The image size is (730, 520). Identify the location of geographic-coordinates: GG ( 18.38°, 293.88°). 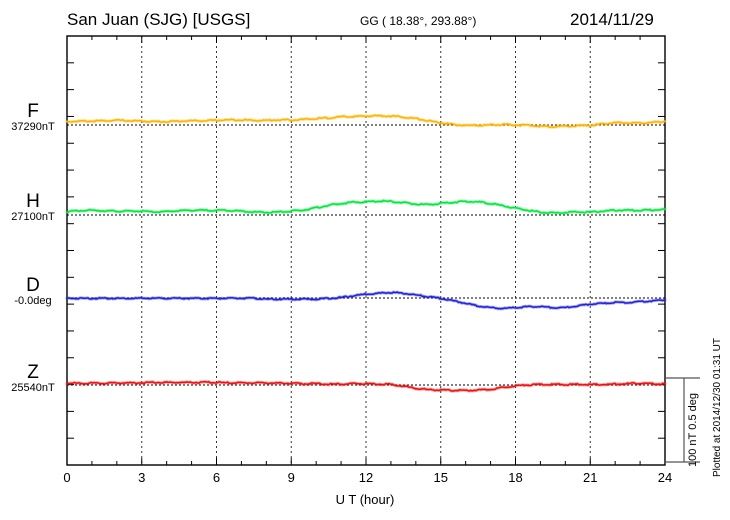
(418, 21).